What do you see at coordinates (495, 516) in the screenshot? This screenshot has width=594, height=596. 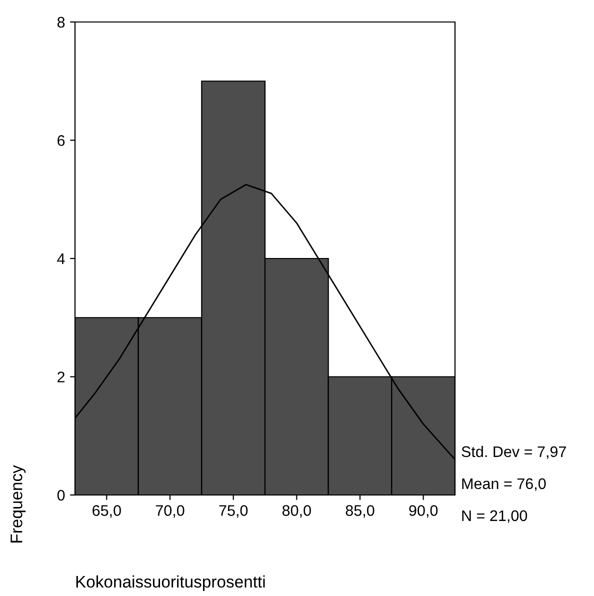 I see `text: N = 21,00` at bounding box center [495, 516].